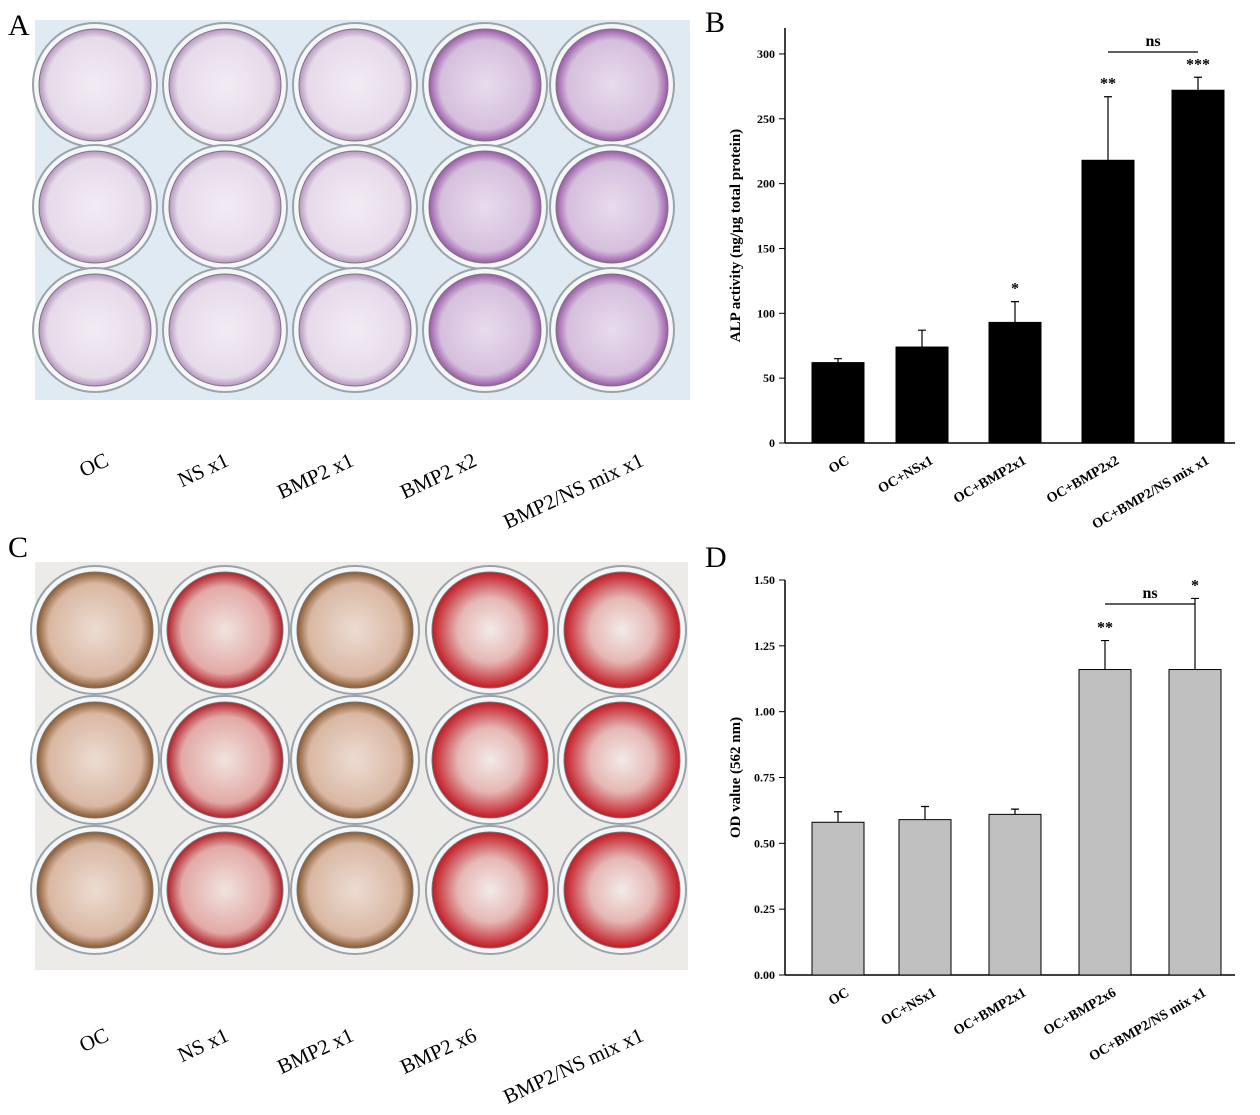 This screenshot has height=1115, width=1260. I want to click on y-tick-label: 1.50, so click(764, 580).